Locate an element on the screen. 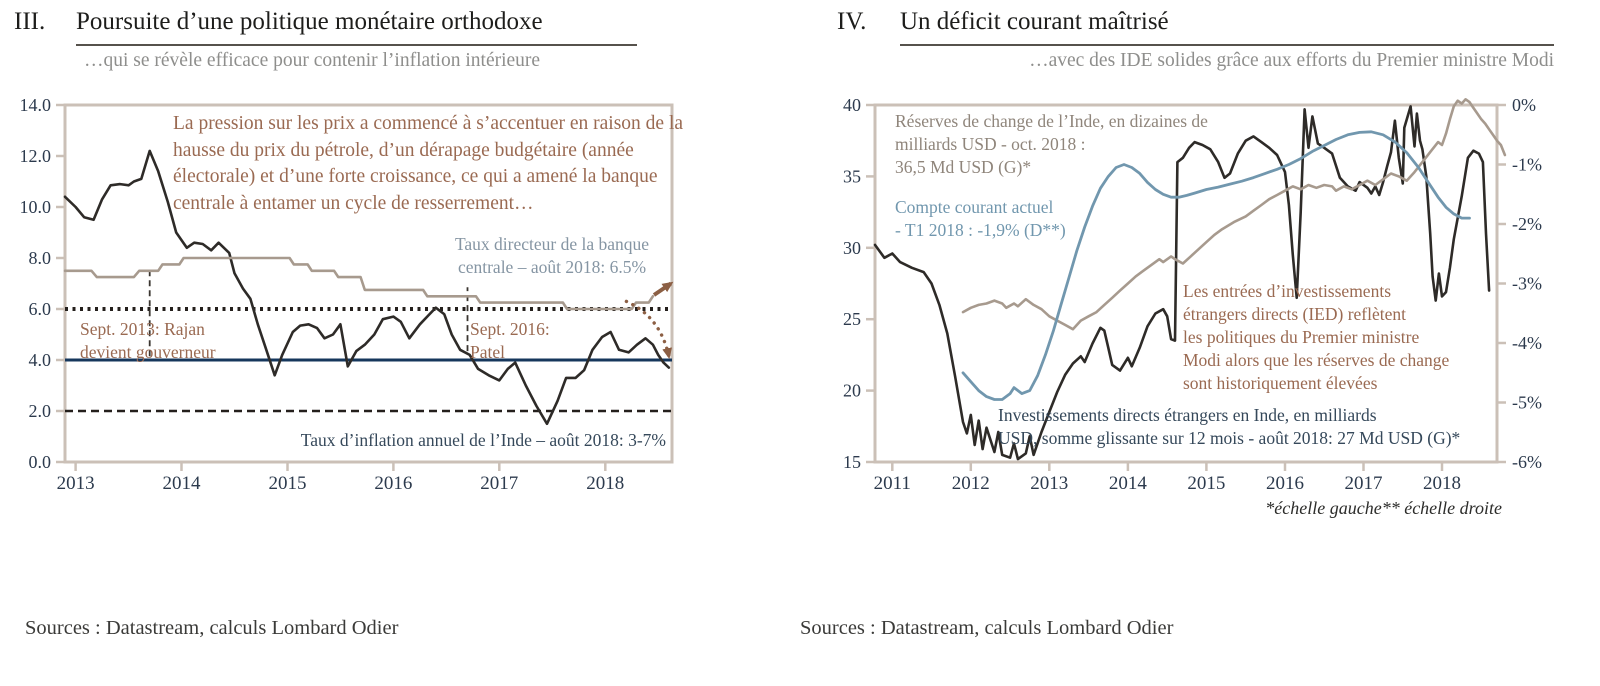 The image size is (1600, 686). svg-text: 12.0 is located at coordinates (36, 156).